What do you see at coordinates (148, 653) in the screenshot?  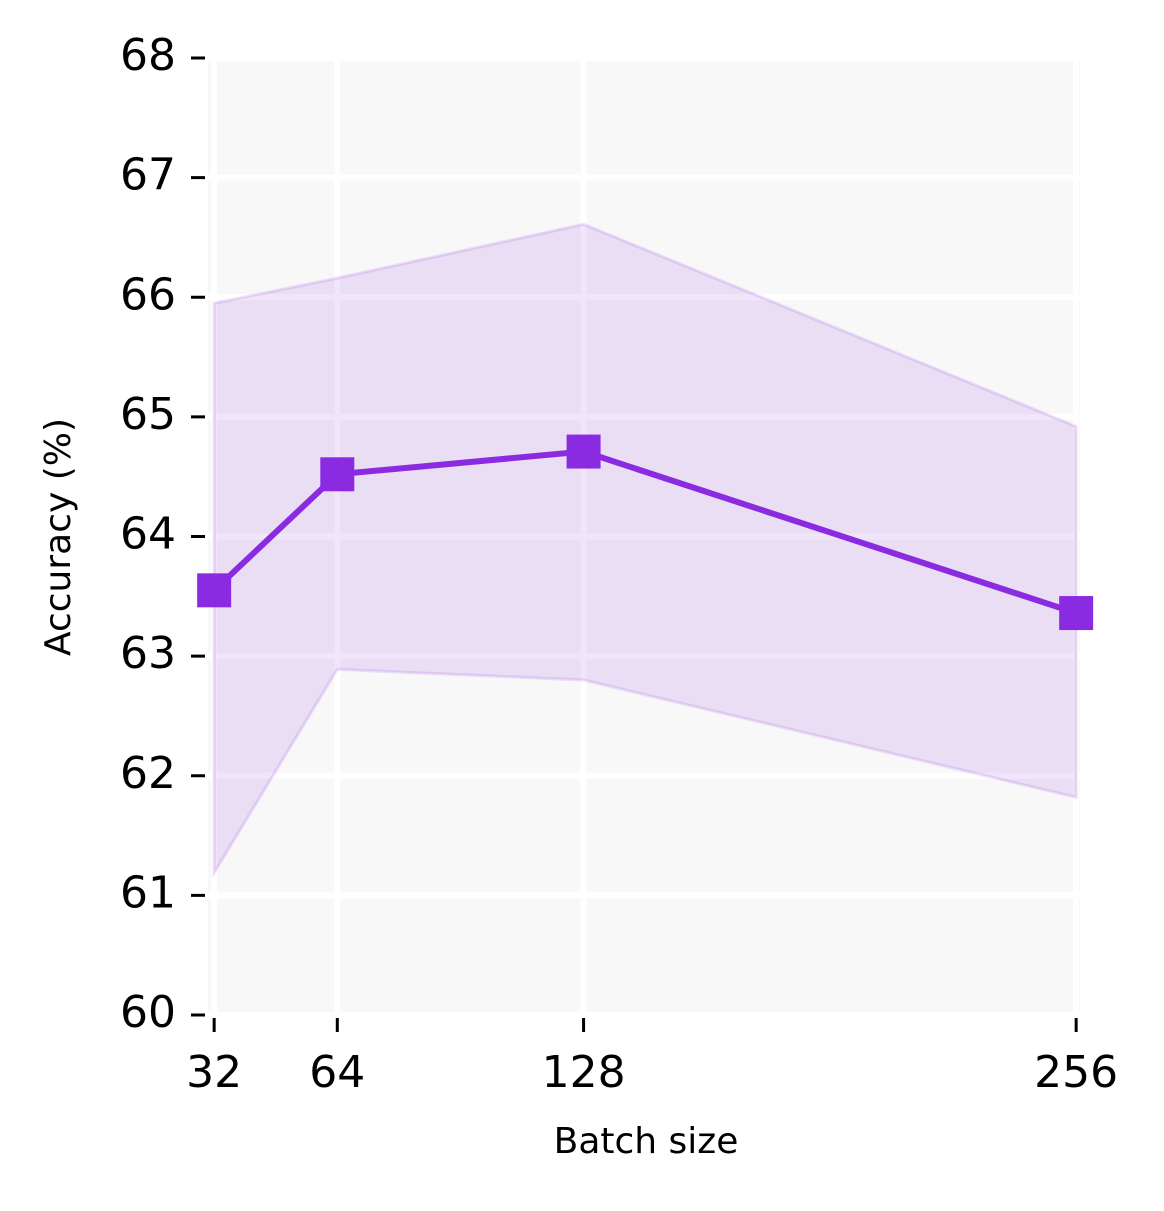 I see `y-tick-label: 63` at bounding box center [148, 653].